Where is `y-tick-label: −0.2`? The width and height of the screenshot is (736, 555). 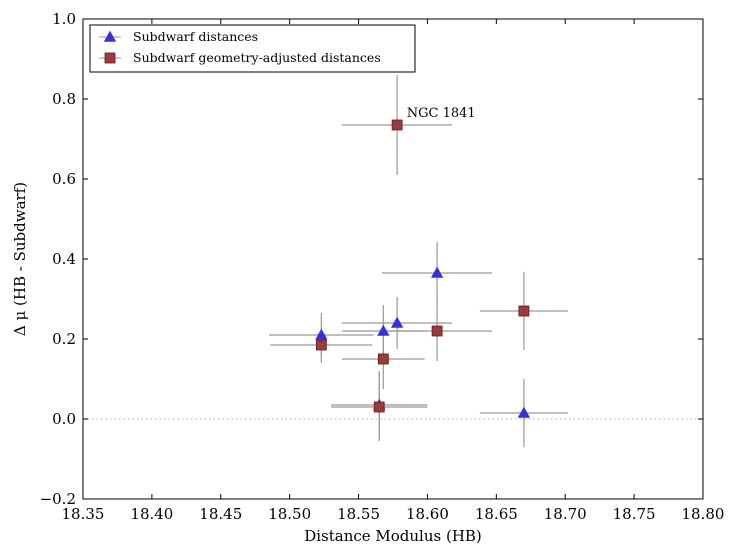 y-tick-label: −0.2 is located at coordinates (58, 499).